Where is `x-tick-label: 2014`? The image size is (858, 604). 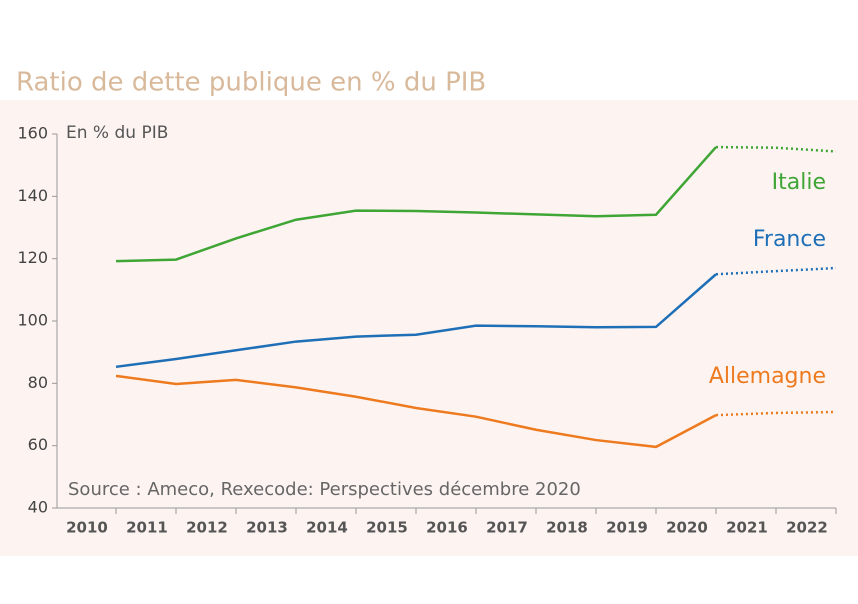
x-tick-label: 2014 is located at coordinates (327, 528).